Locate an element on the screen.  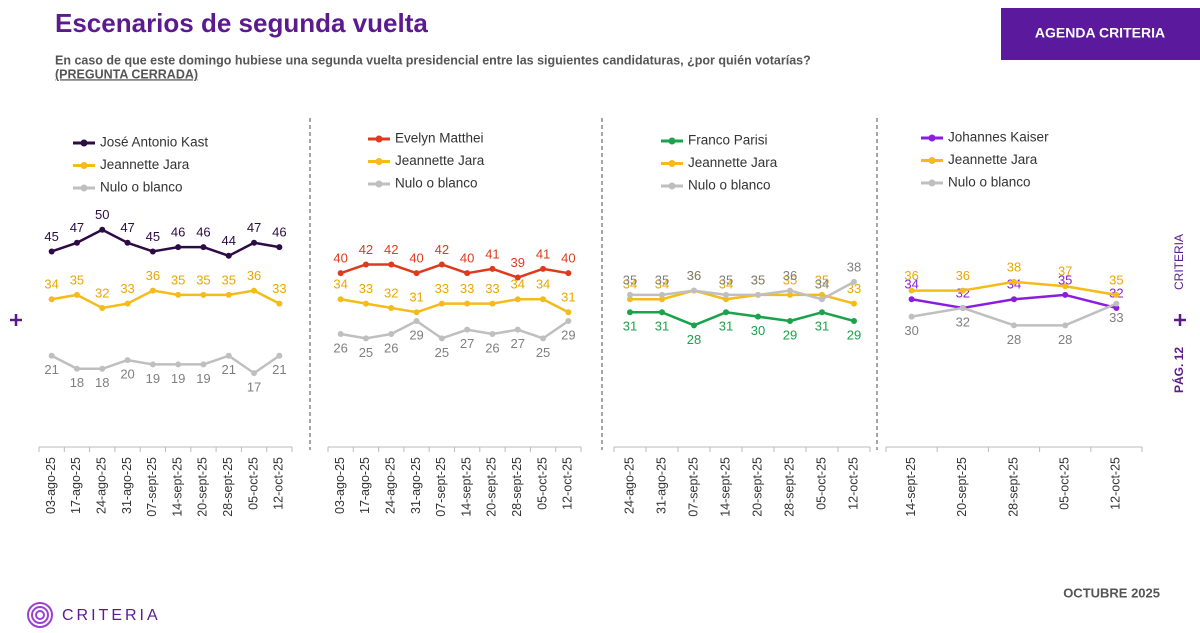
data-label: 40 is located at coordinates (340, 258).